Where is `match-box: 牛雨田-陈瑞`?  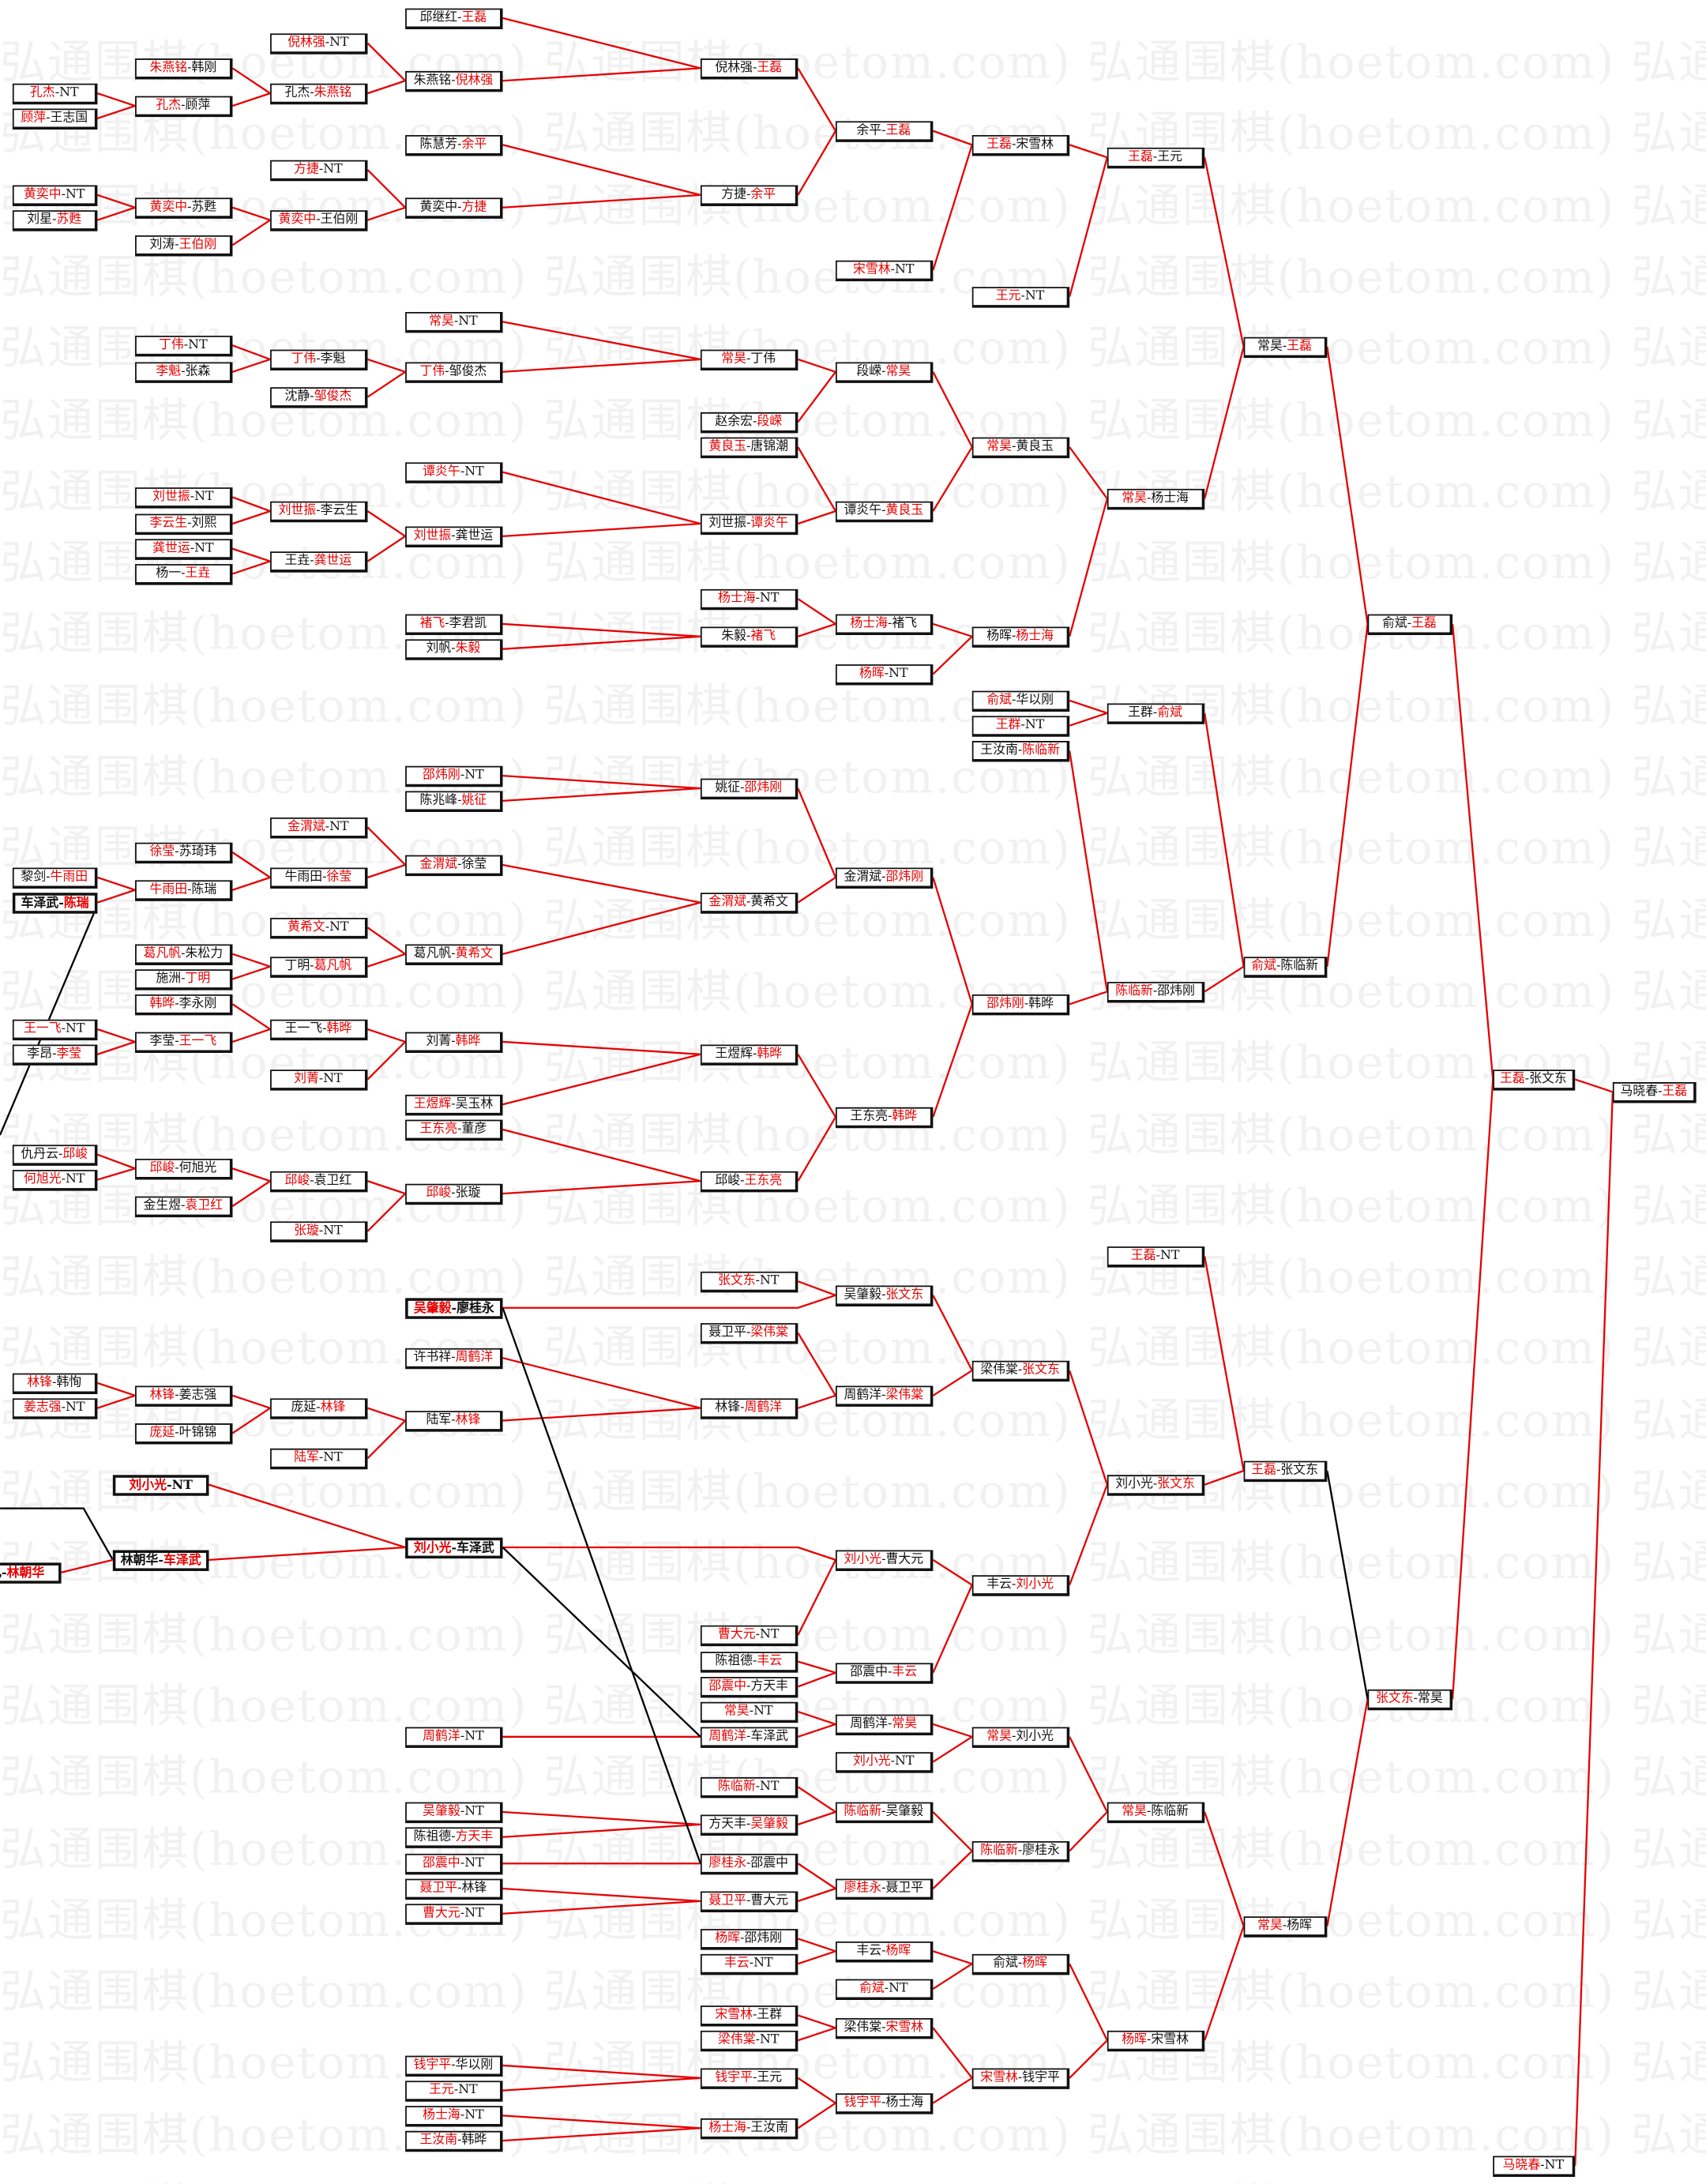 match-box: 牛雨田-陈瑞 is located at coordinates (184, 889).